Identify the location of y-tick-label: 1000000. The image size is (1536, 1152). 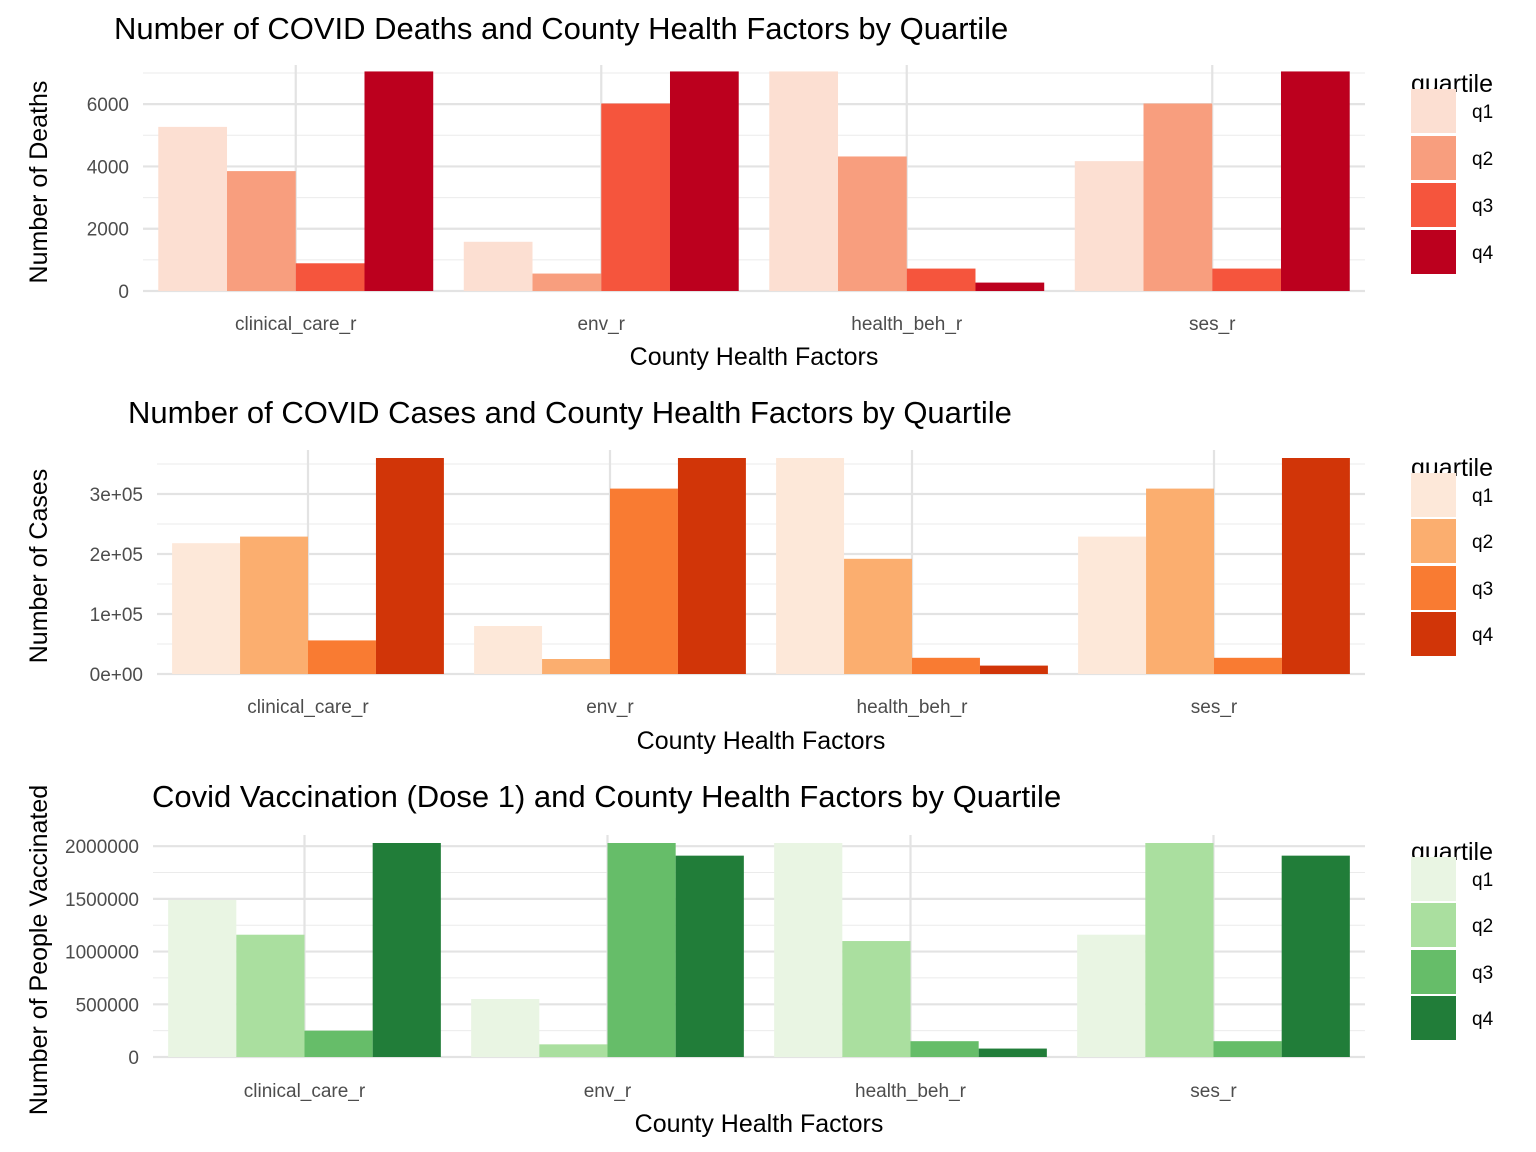
(102, 953).